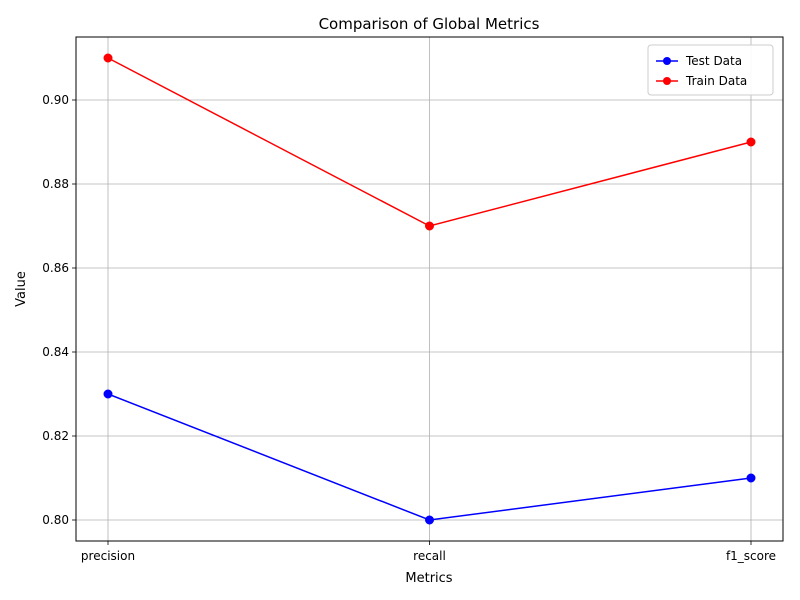 This screenshot has height=600, width=800. I want to click on legend: Test Data Train Data, so click(710, 70).